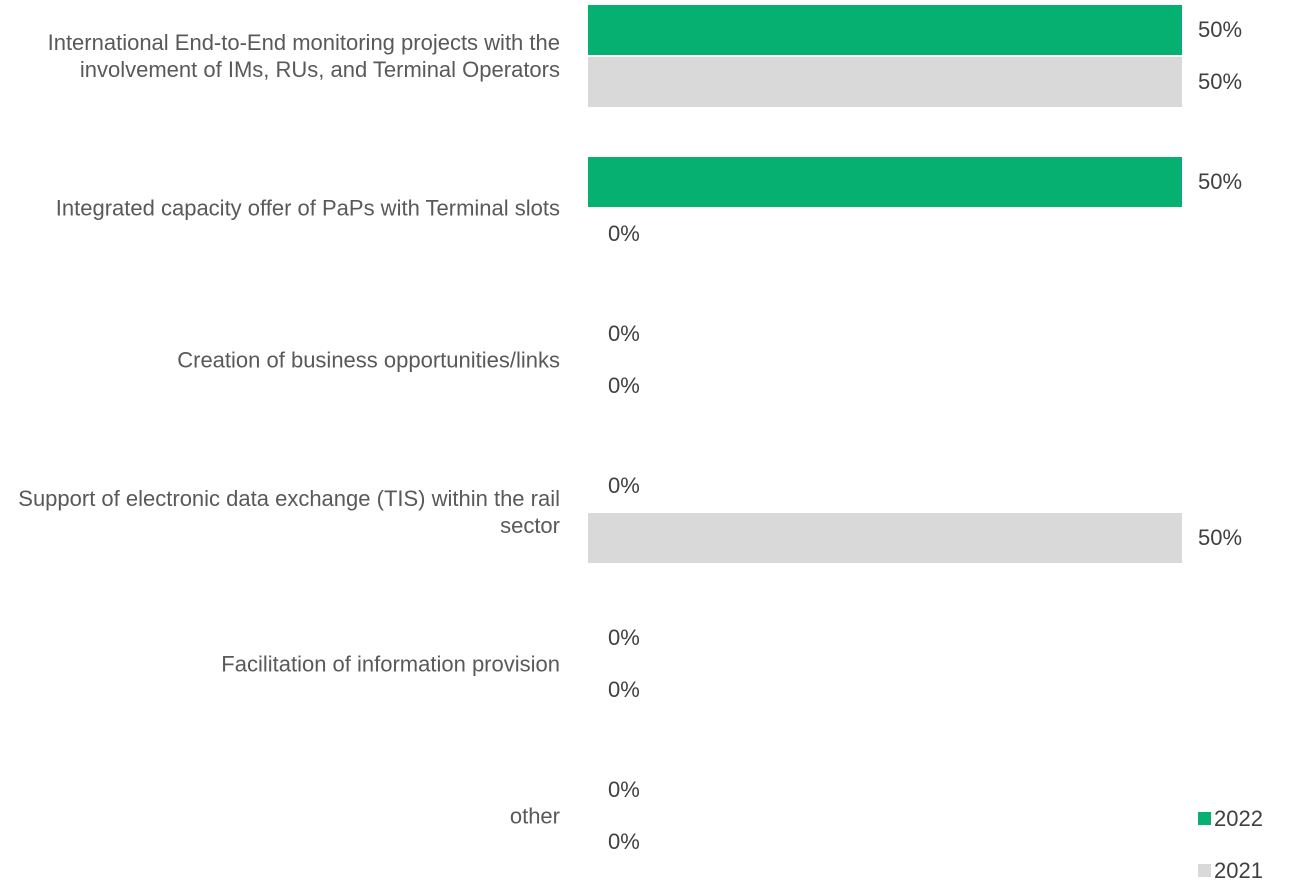 This screenshot has height=886, width=1316. What do you see at coordinates (1238, 870) in the screenshot?
I see `legend-label: 2021` at bounding box center [1238, 870].